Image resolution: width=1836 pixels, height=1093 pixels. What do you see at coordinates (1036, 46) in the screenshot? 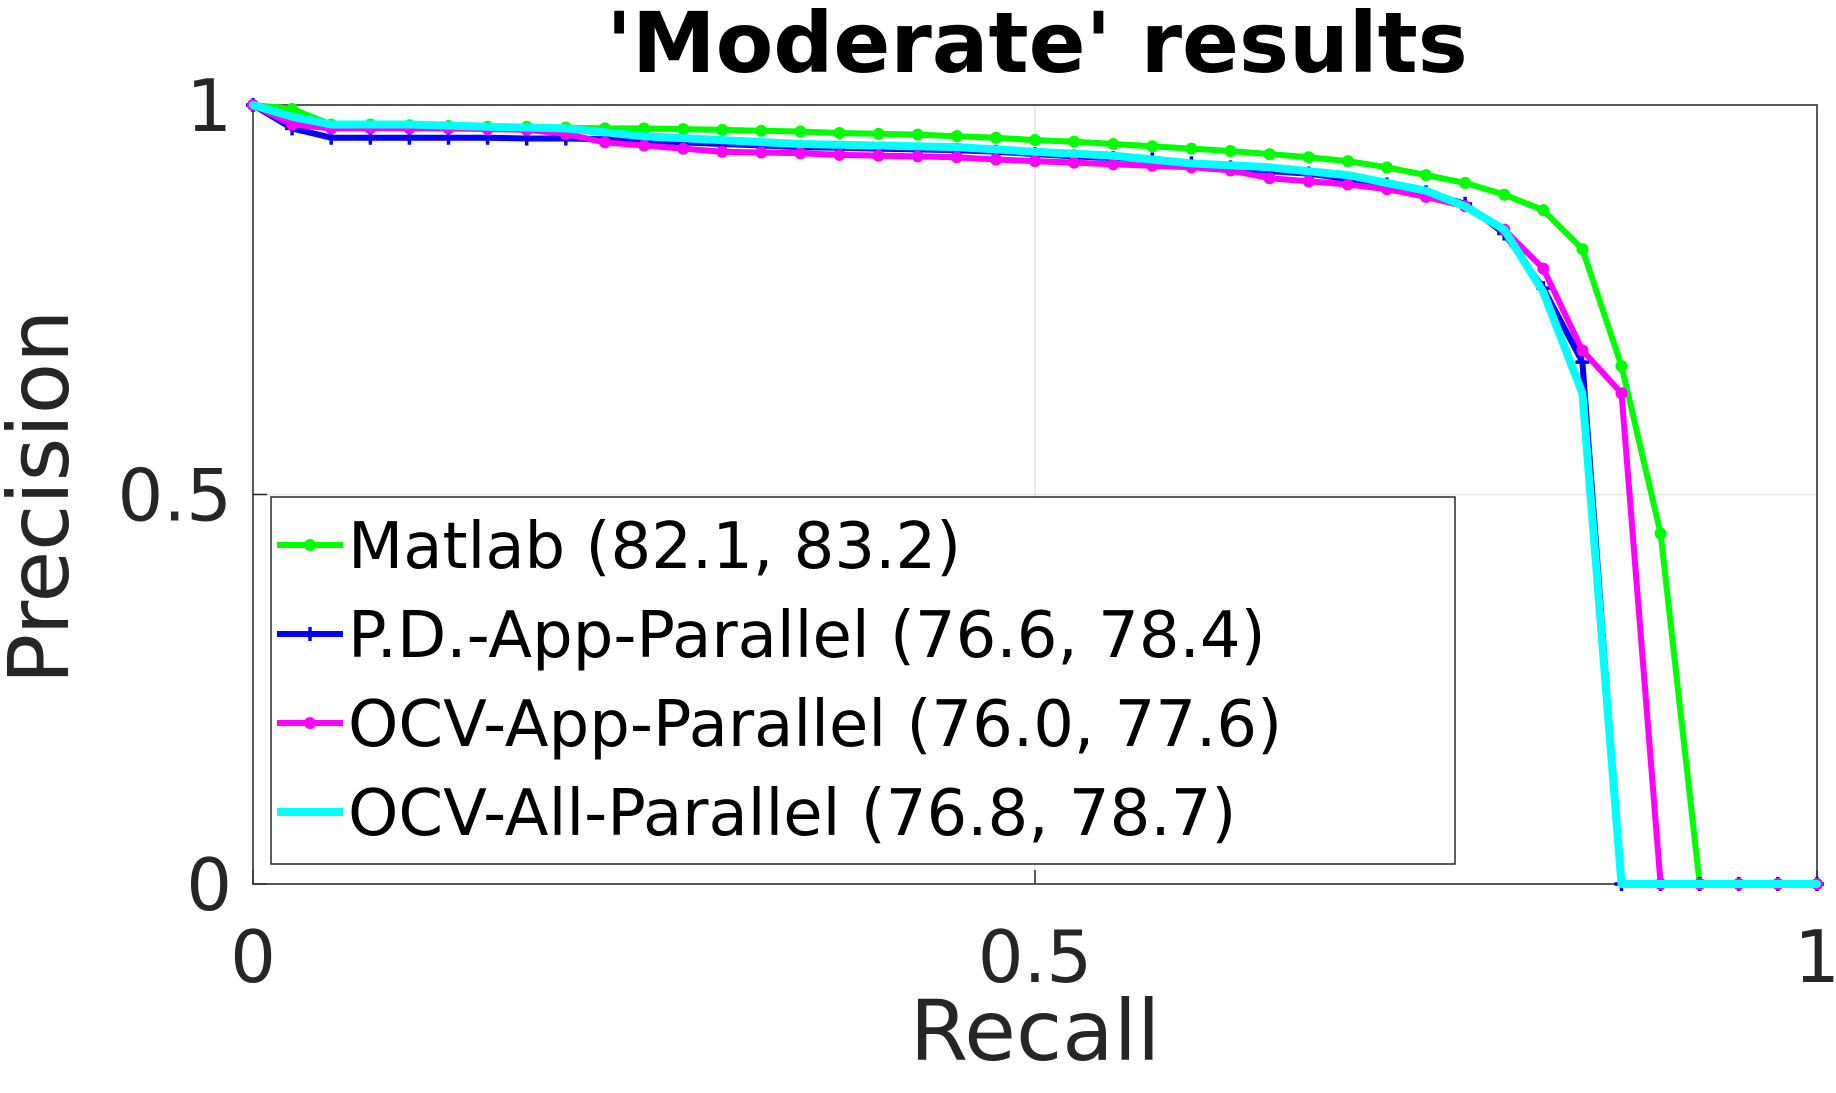
I see `chart-title: 'Moderate' results` at bounding box center [1036, 46].